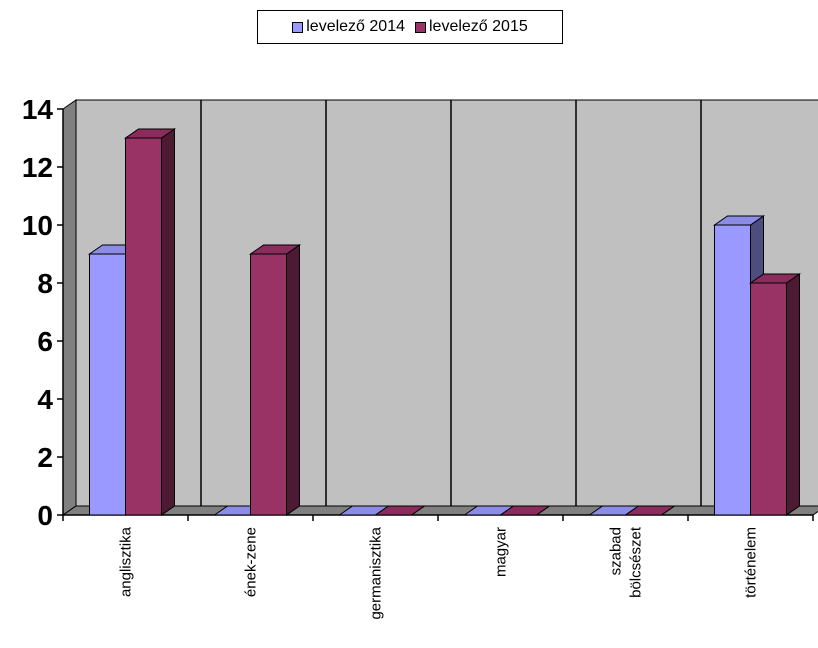  What do you see at coordinates (45, 457) in the screenshot?
I see `y-tick-label: 2` at bounding box center [45, 457].